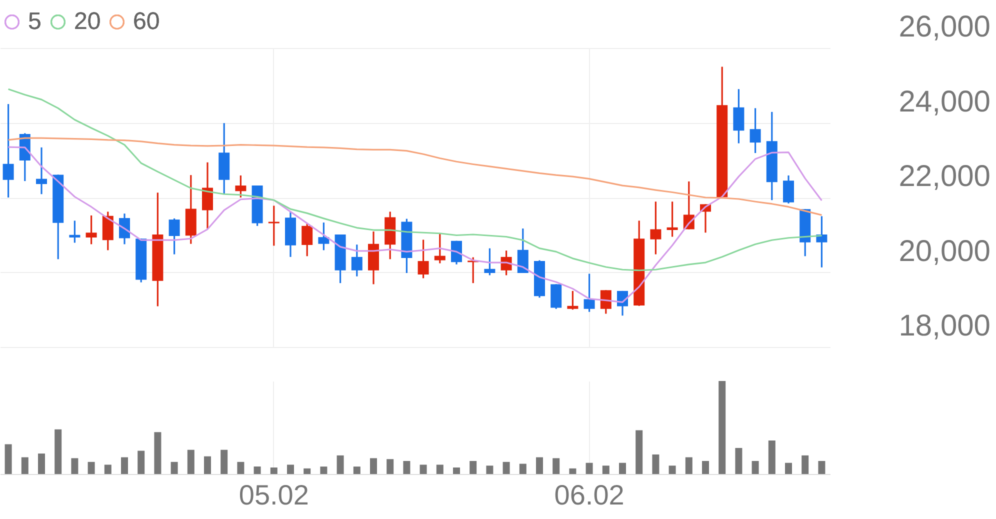 Image resolution: width=996 pixels, height=519 pixels. I want to click on legend-label: 5, so click(35, 21).